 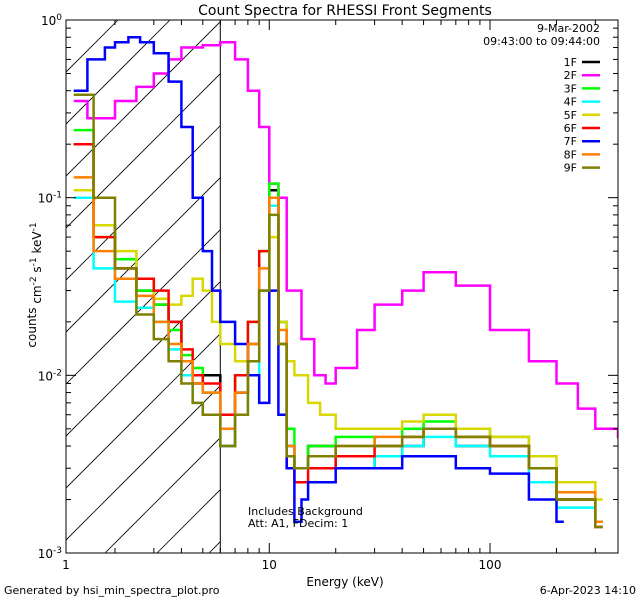 What do you see at coordinates (570, 154) in the screenshot?
I see `legend-label-8F: 8F` at bounding box center [570, 154].